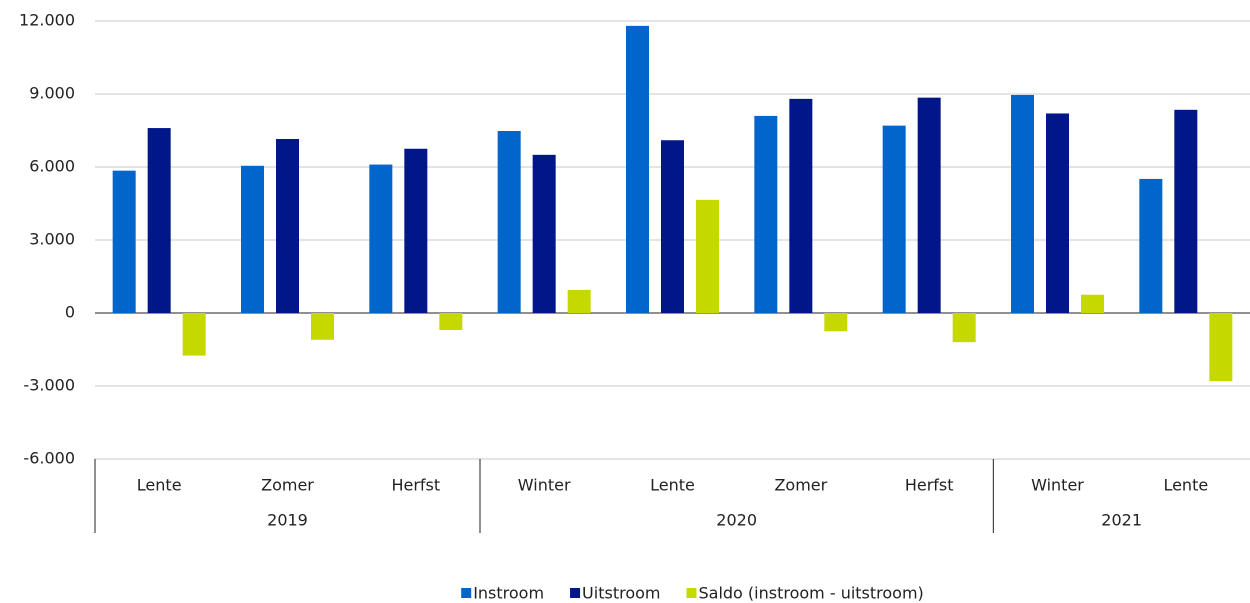  I want to click on legend-label: Instroom, so click(508, 593).